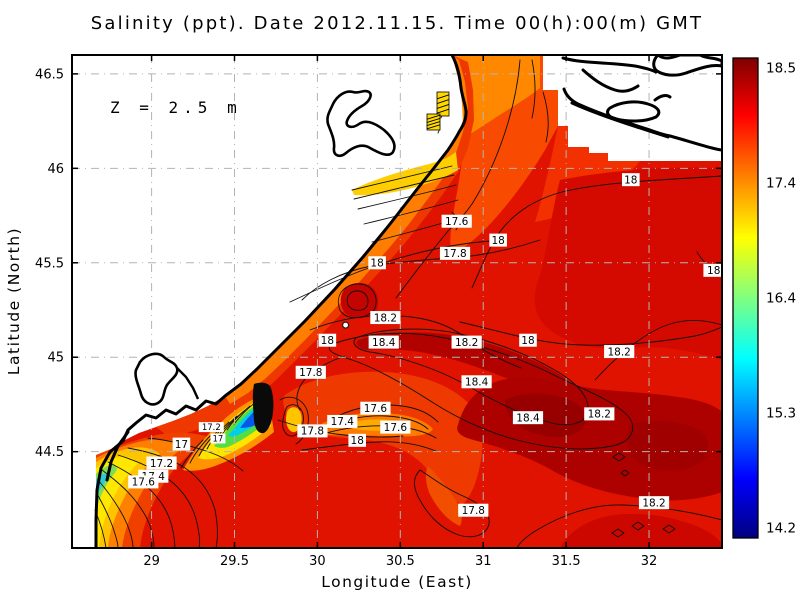 This screenshot has height=600, width=800. I want to click on depth-annotation: Z = 2.5 m, so click(176, 107).